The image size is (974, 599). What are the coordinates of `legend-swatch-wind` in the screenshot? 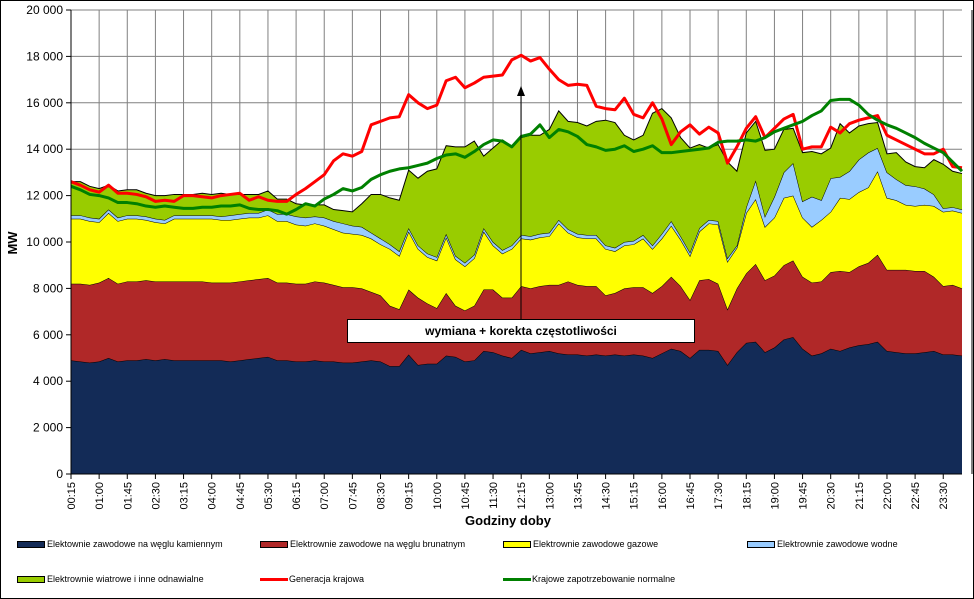 It's located at (31, 579).